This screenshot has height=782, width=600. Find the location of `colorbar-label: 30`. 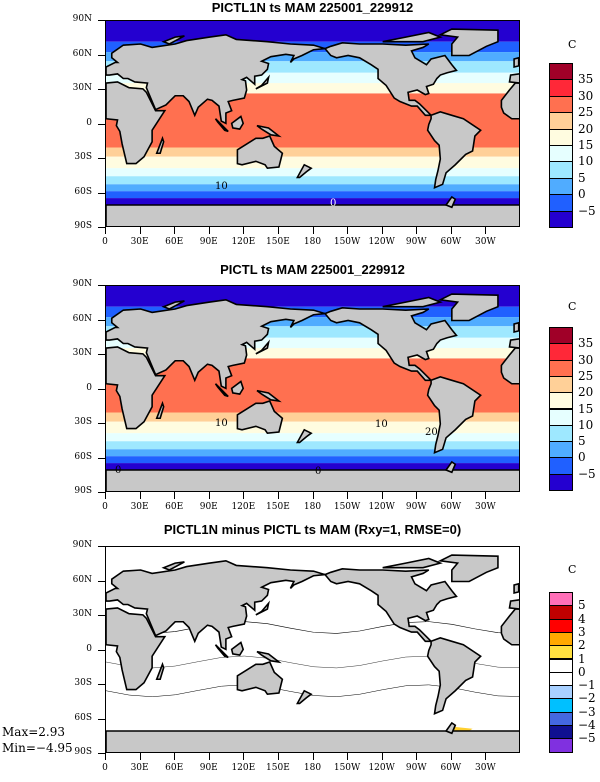

colorbar-label: 30 is located at coordinates (586, 359).